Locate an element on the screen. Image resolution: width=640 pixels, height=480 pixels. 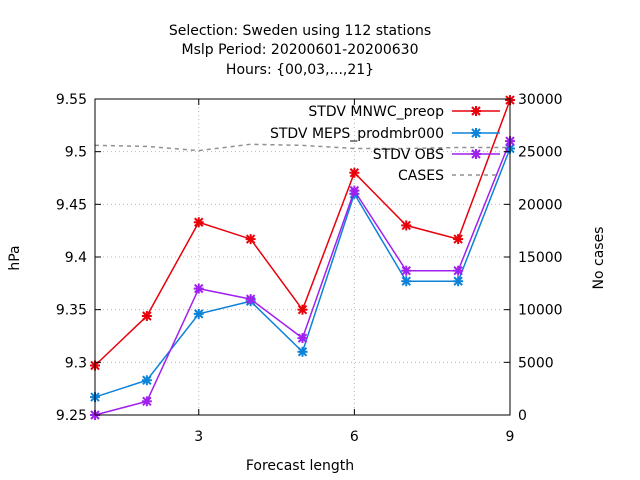
legend-label-stdv-mnwc-preop: STDV MNWC_preop is located at coordinates (376, 112).